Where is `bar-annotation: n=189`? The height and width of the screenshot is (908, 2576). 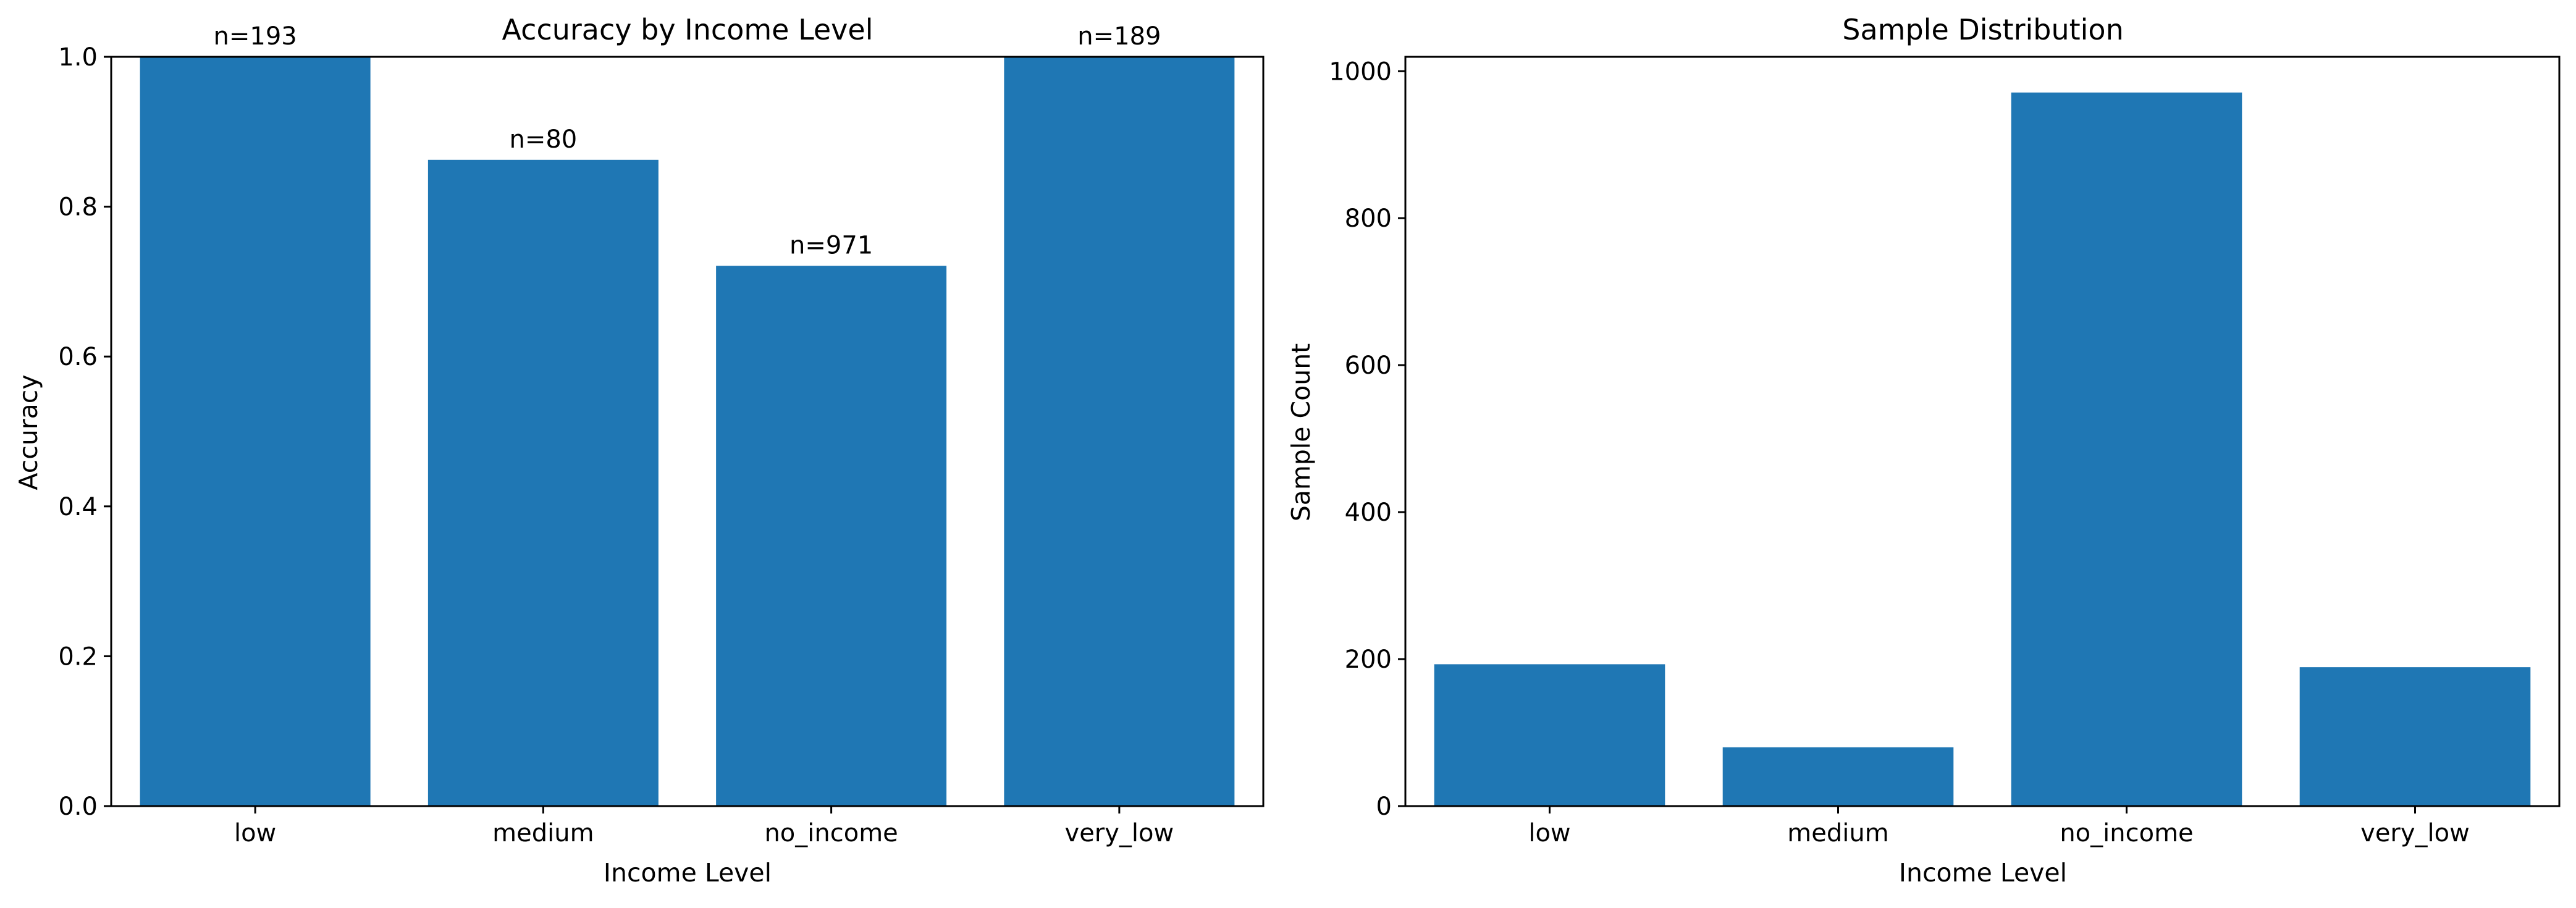
bar-annotation: n=189 is located at coordinates (1119, 36).